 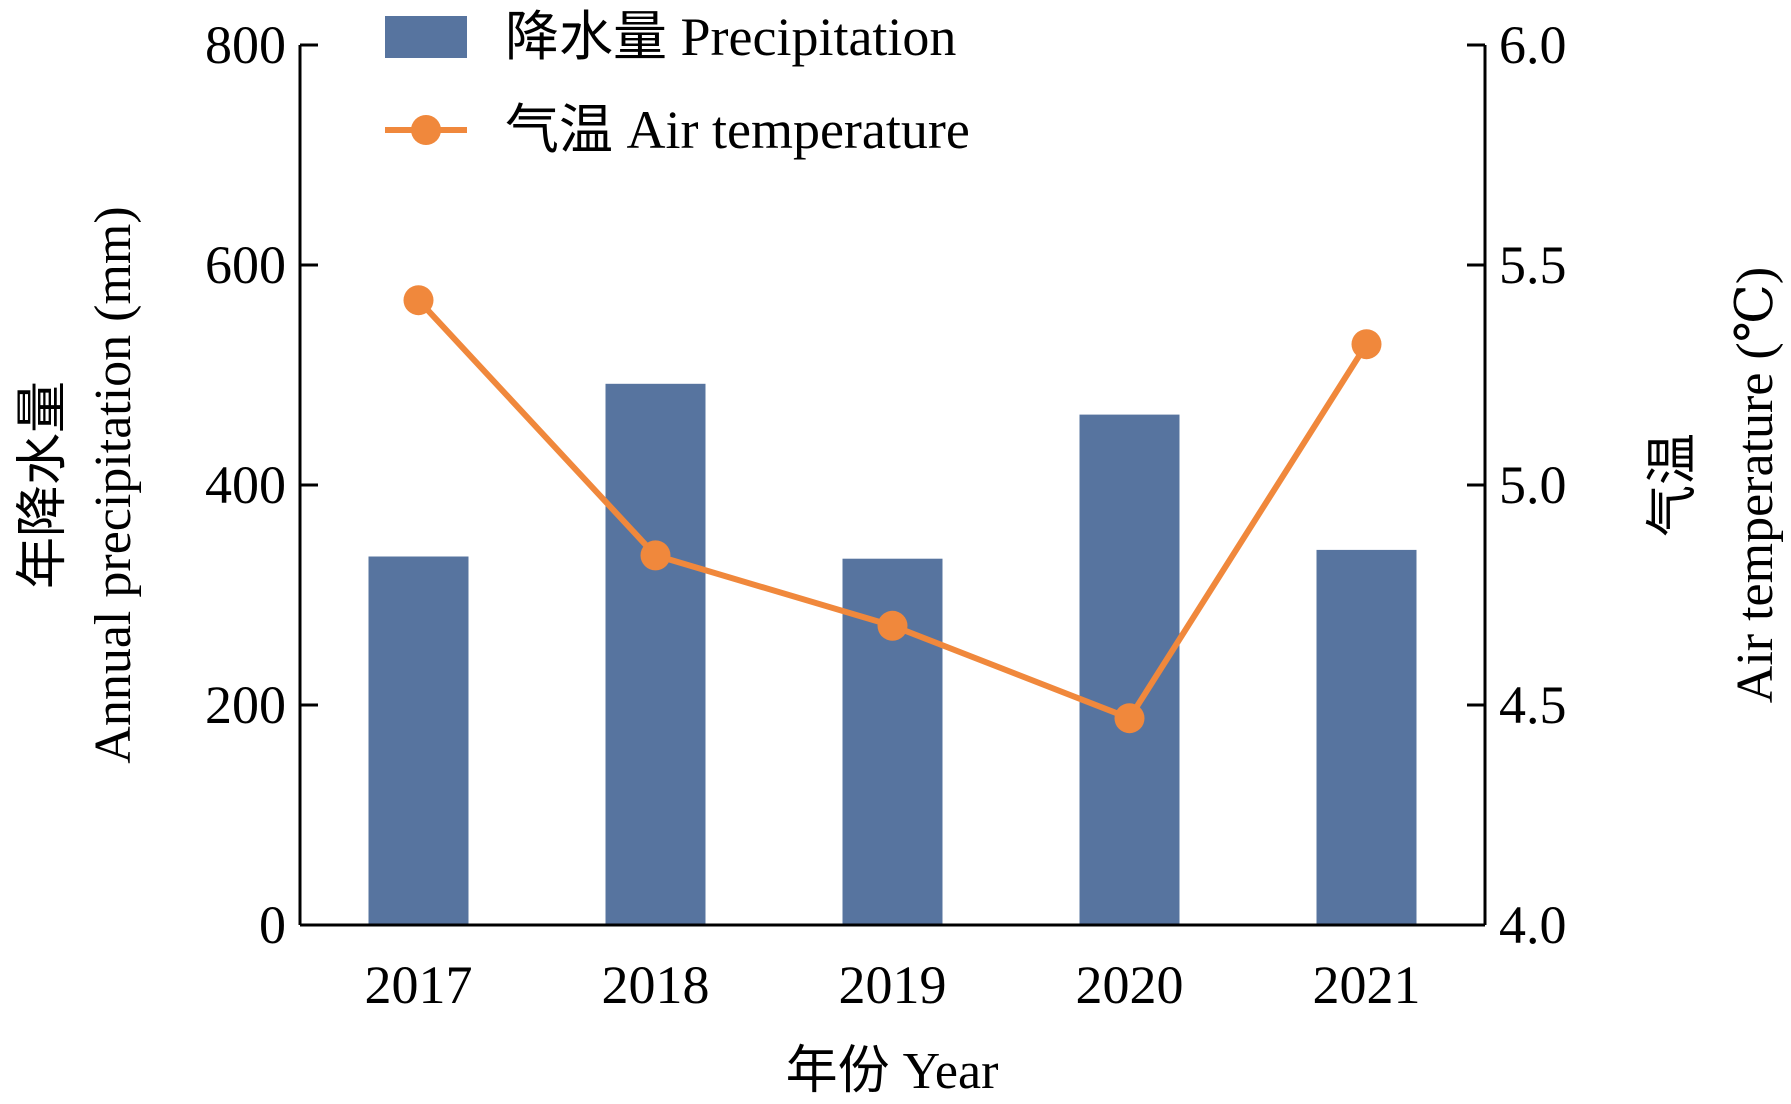 I want to click on bar-2021, so click(x=1366, y=737).